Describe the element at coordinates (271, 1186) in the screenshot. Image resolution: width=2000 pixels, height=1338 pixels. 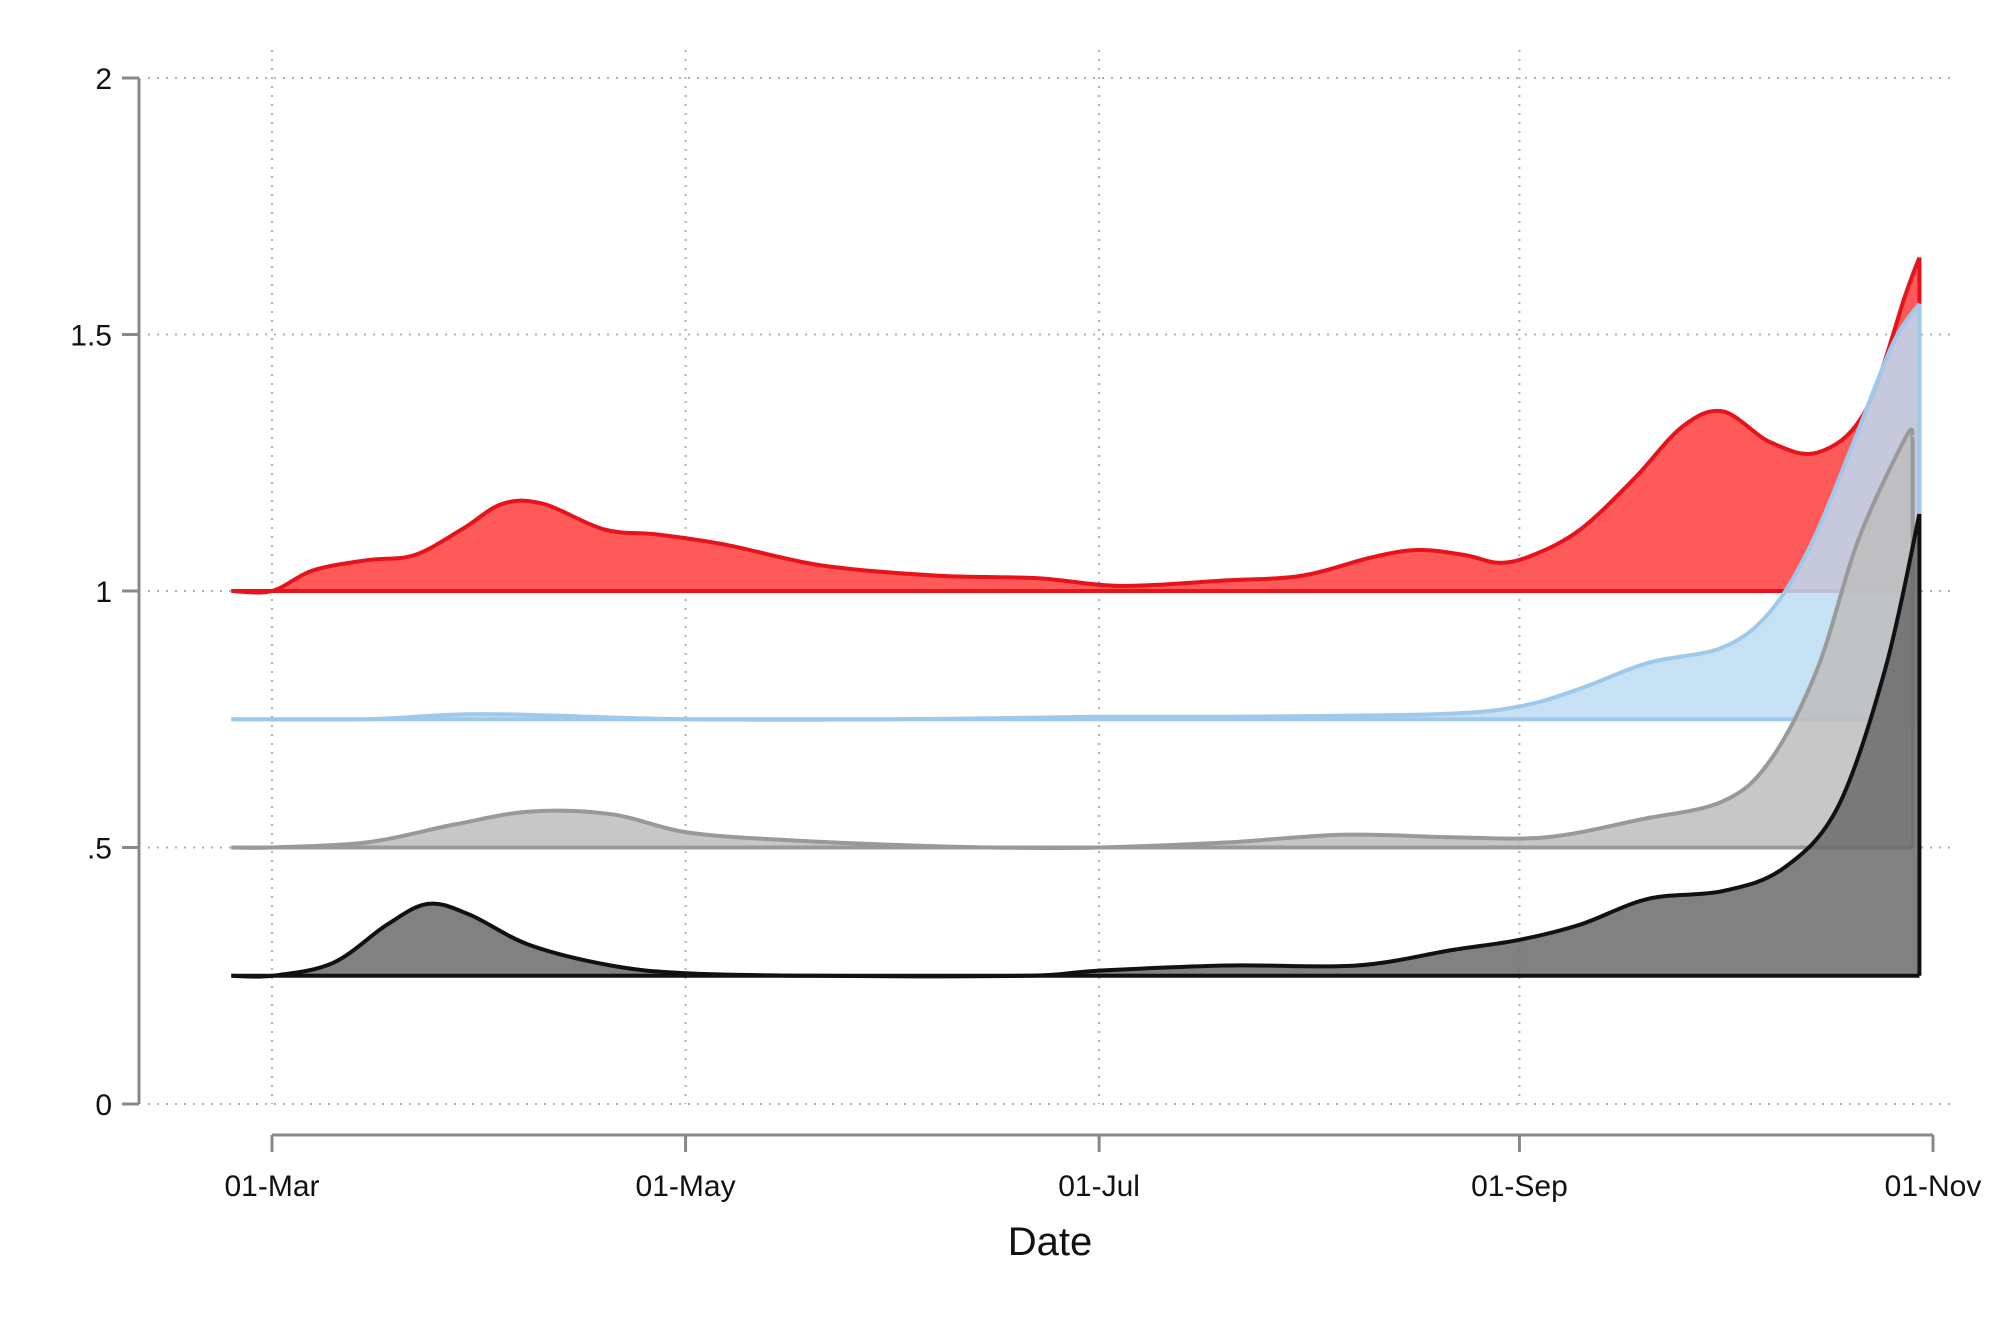
I see `x-tick-label: 01-Mar` at that location.